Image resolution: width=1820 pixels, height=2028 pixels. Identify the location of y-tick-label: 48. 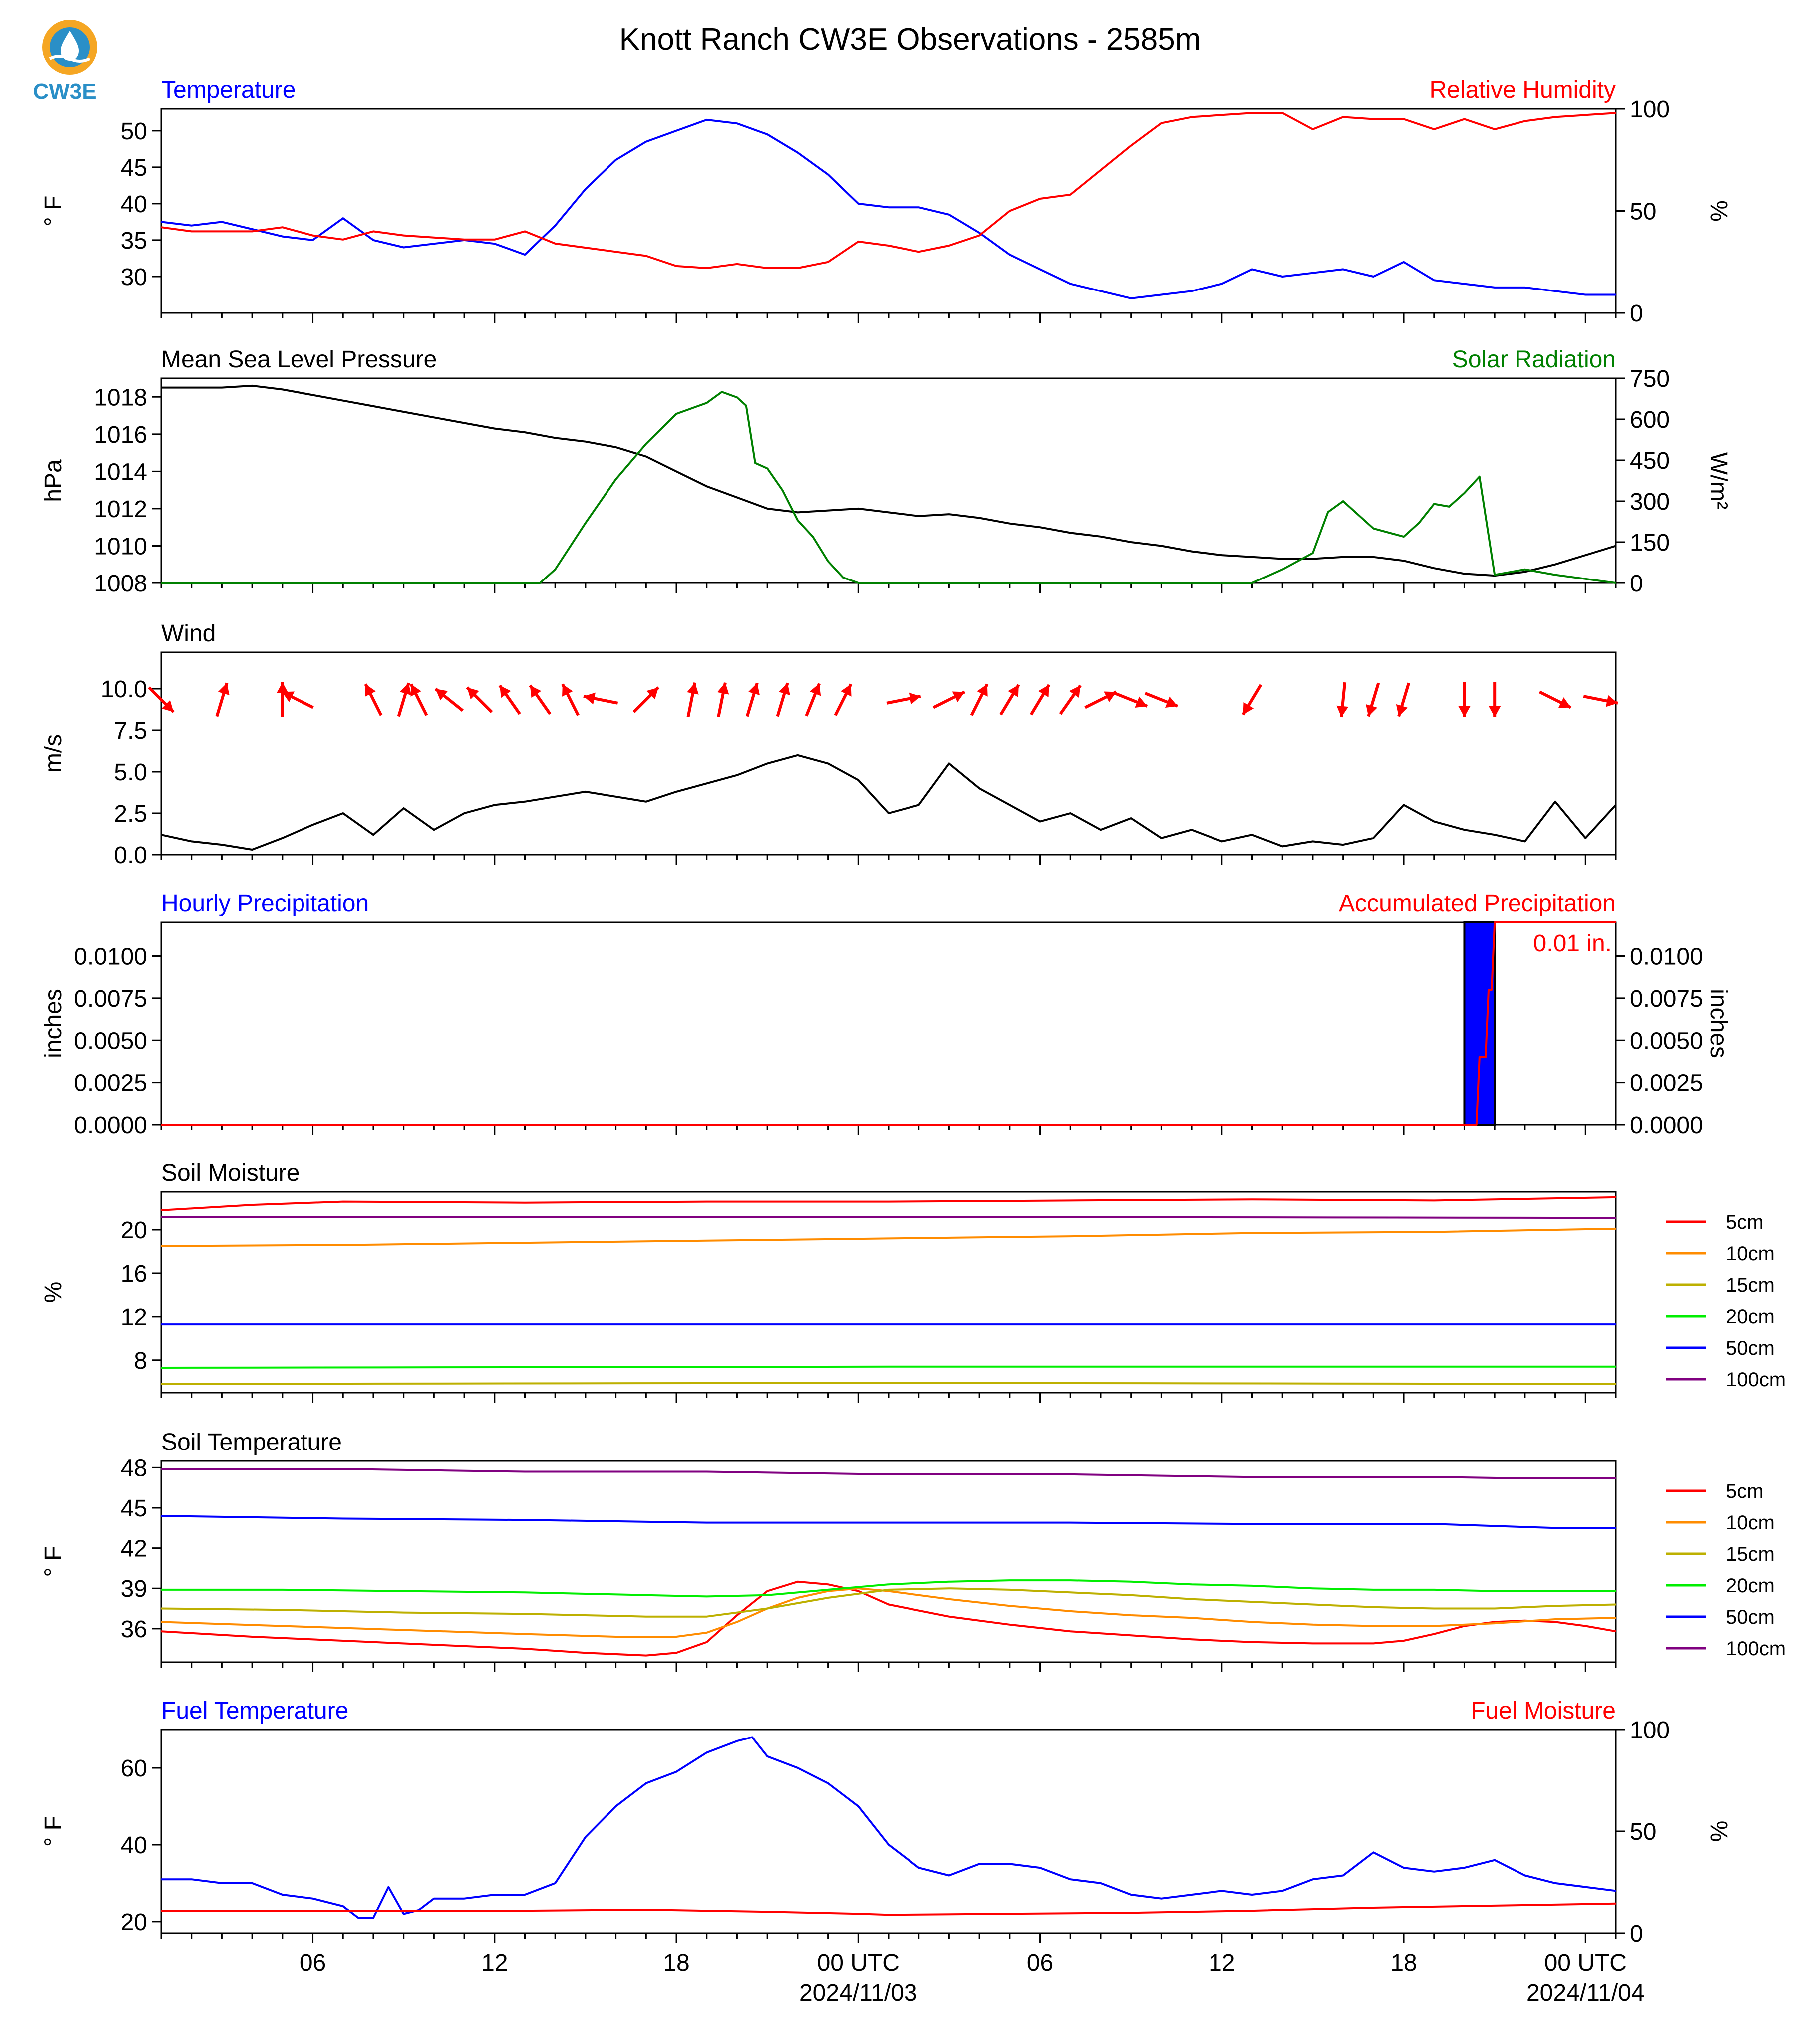
(134, 1468).